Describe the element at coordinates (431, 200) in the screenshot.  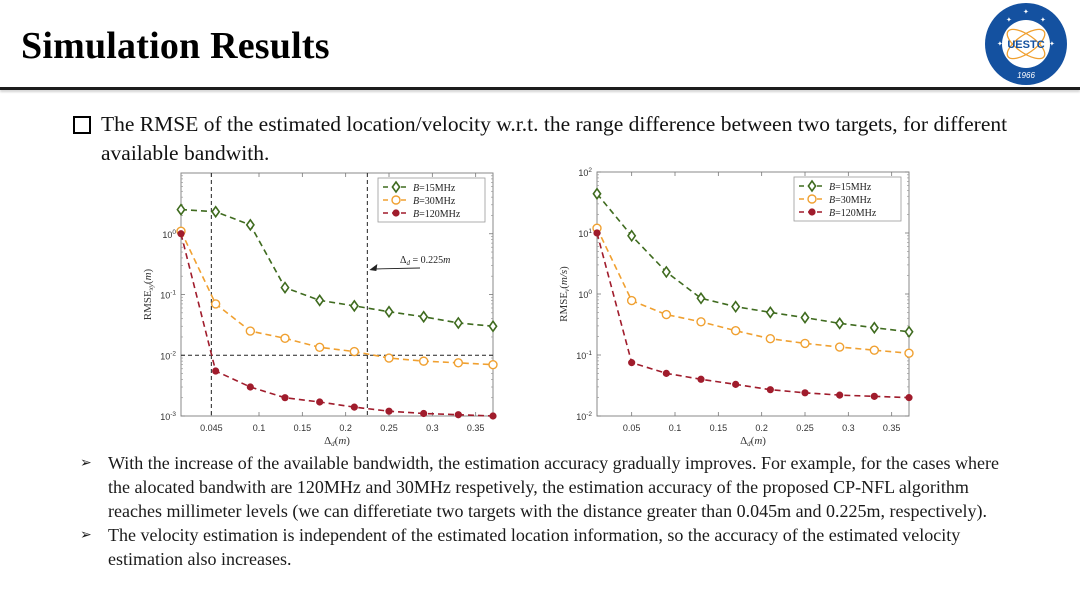
I see `legend: B=15MHz B=30MHz B=120MHz` at that location.